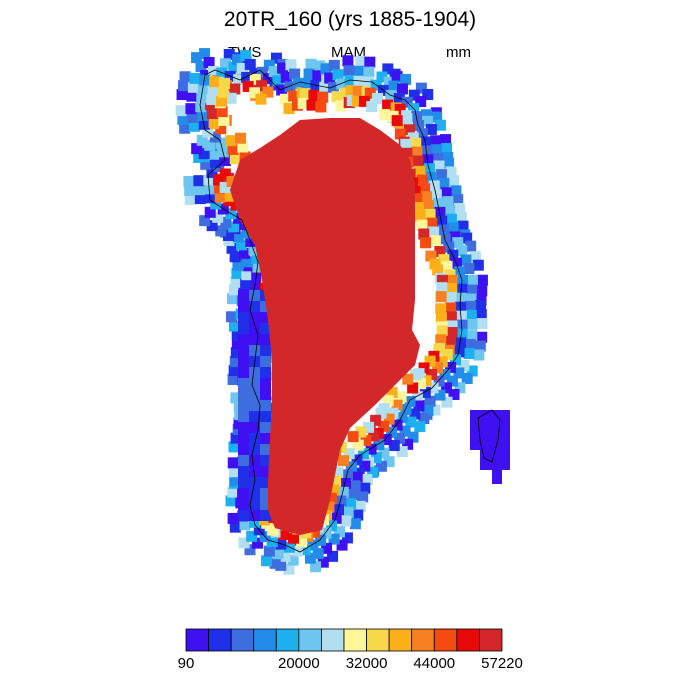 This screenshot has height=700, width=700. Describe the element at coordinates (186, 663) in the screenshot. I see `colorbar-tick-label: 90` at that location.